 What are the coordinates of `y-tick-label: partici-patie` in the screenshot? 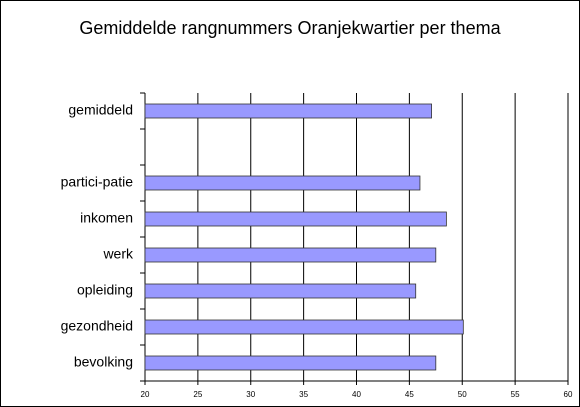 It's located at (97, 182).